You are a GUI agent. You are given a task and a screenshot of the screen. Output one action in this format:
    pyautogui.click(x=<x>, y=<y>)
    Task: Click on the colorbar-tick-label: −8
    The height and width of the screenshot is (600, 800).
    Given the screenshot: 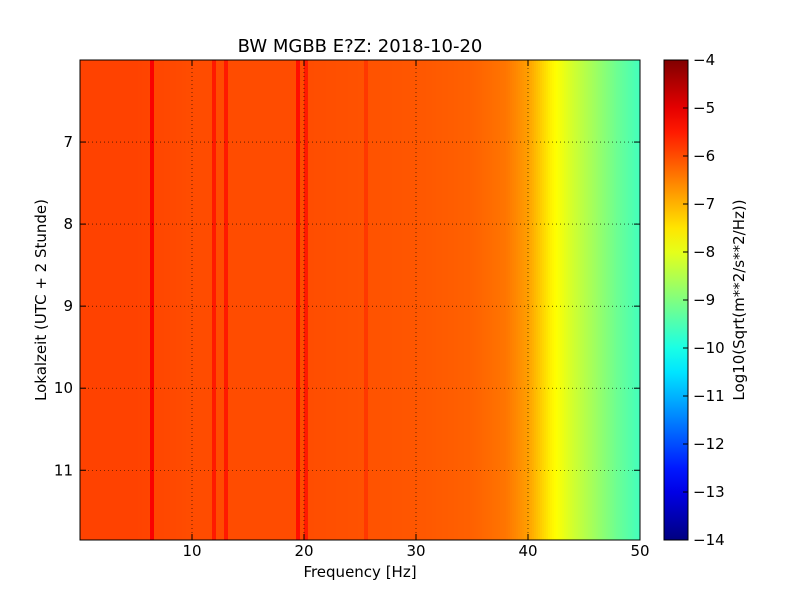 What is the action you would take?
    pyautogui.click(x=704, y=252)
    